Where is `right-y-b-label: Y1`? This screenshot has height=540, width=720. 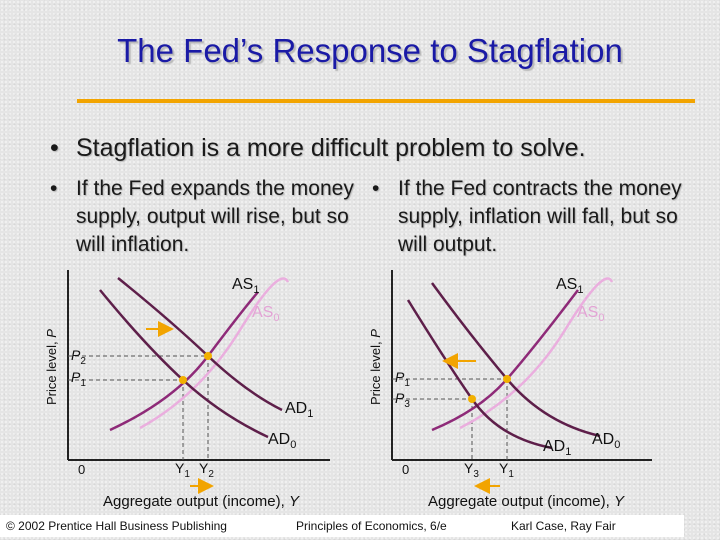
right-y-b-label: Y1 is located at coordinates (506, 470).